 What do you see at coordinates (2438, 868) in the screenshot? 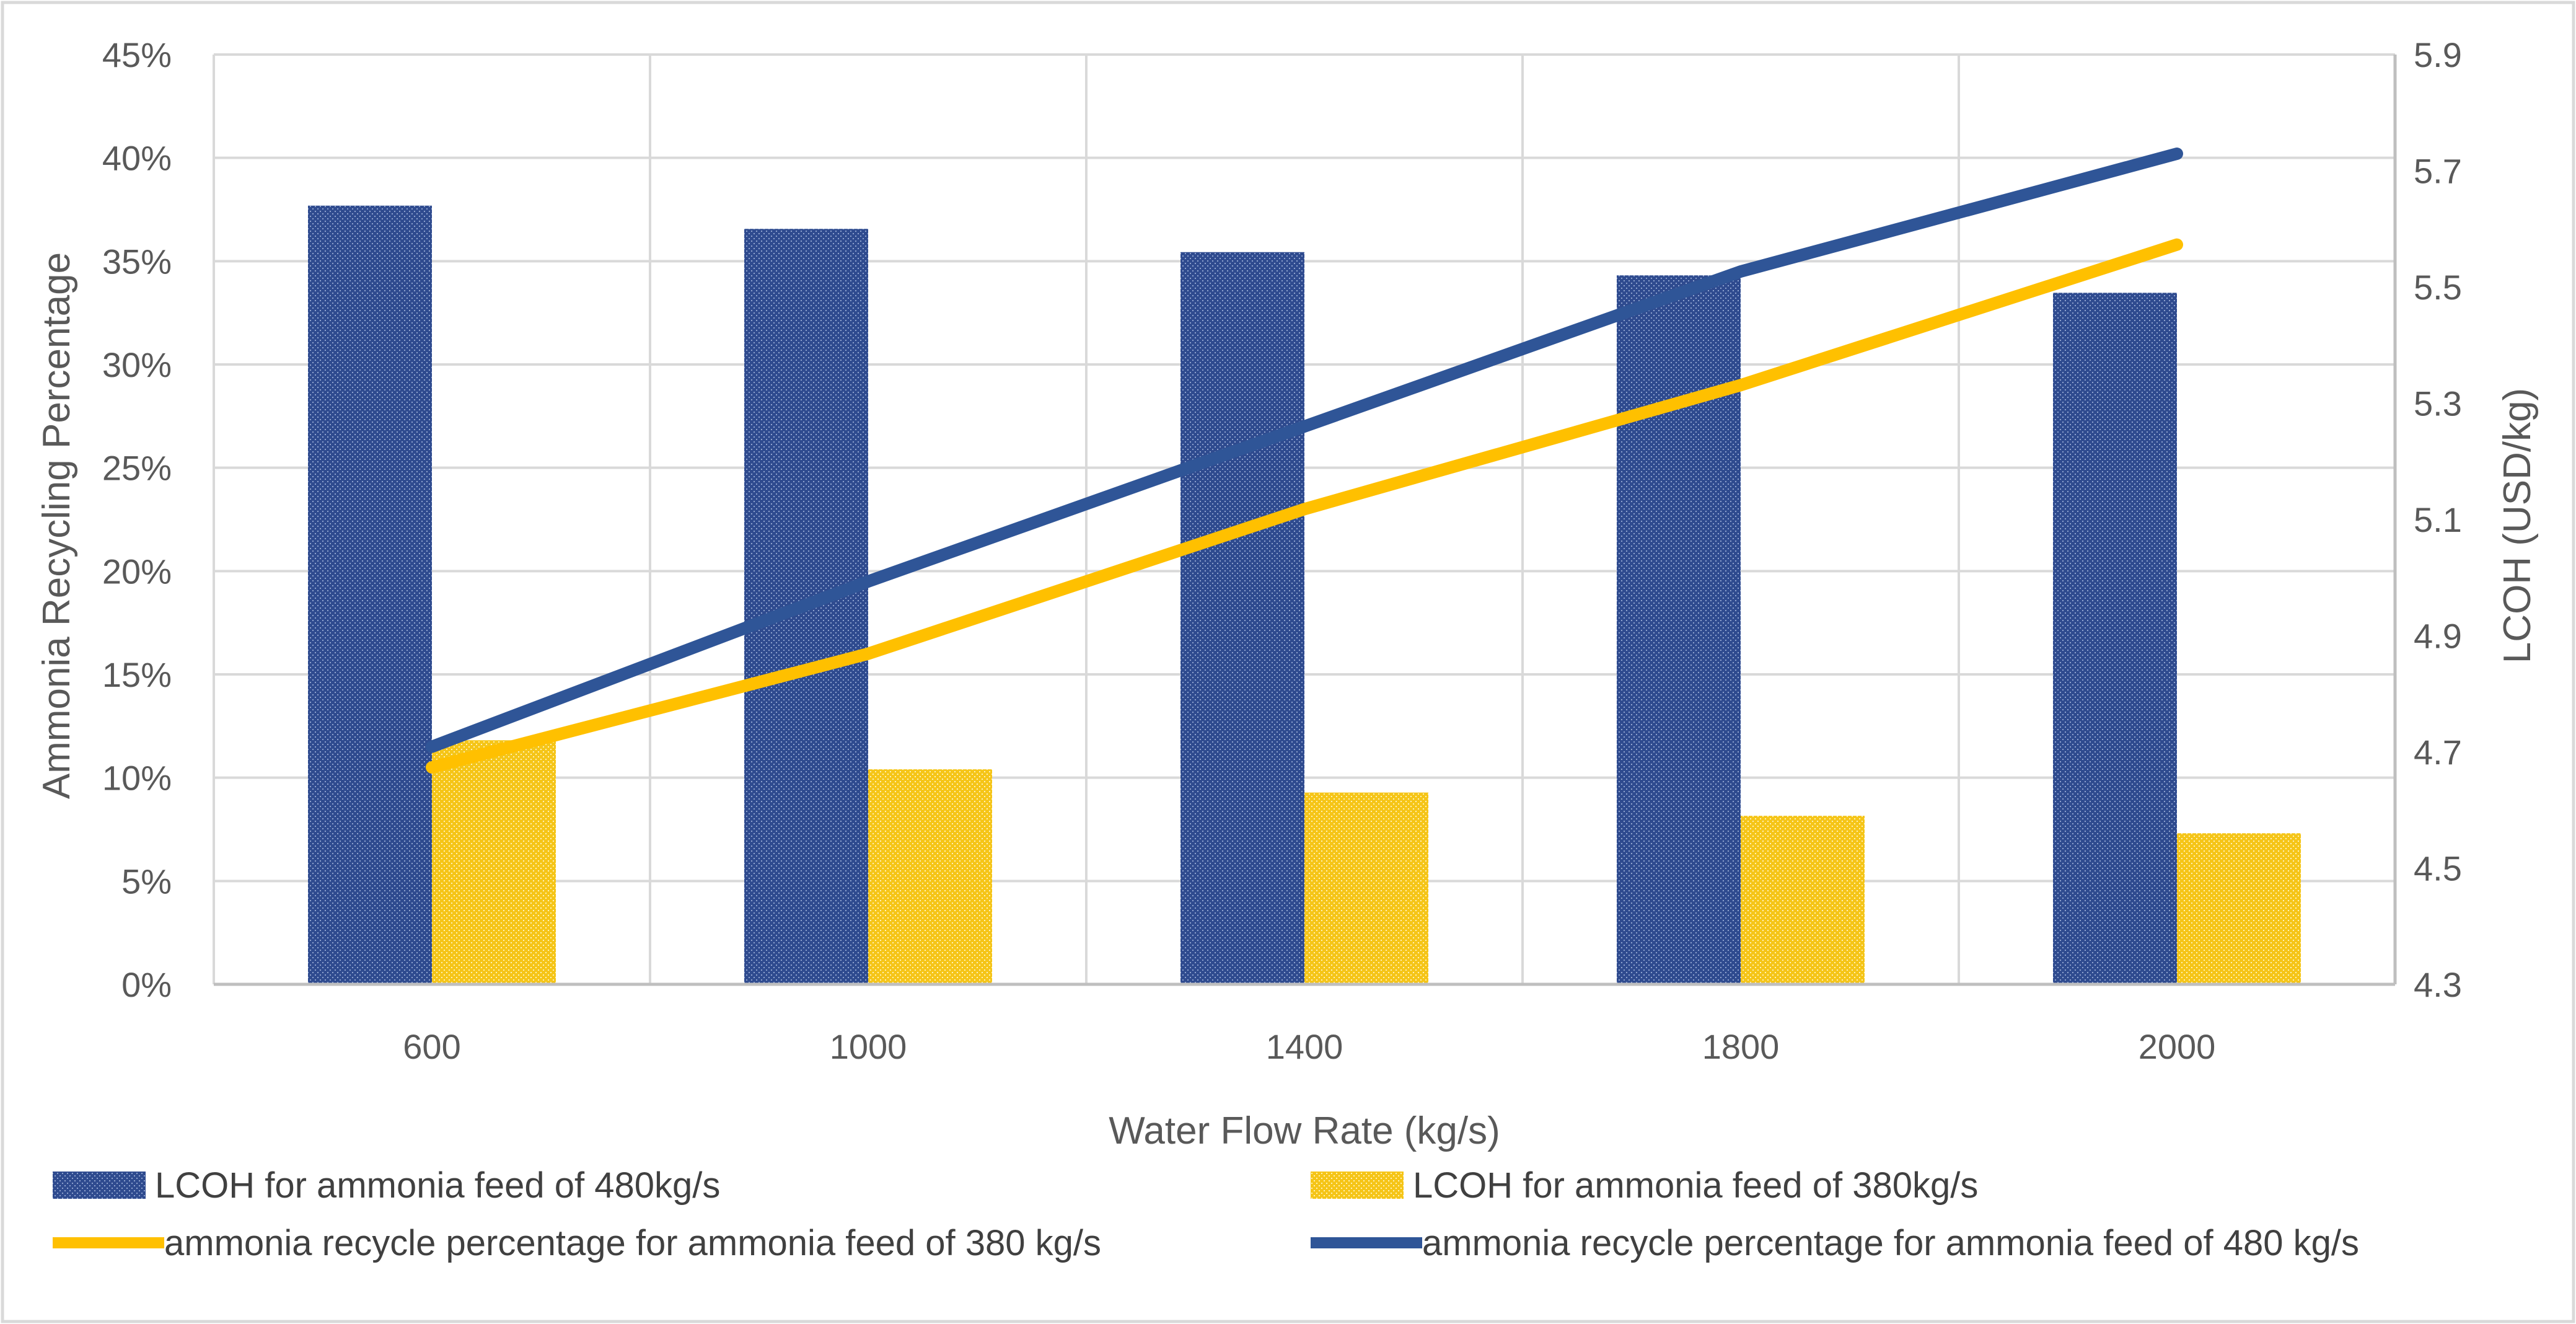
I see `y-right-tick-label: 4.5` at bounding box center [2438, 868].